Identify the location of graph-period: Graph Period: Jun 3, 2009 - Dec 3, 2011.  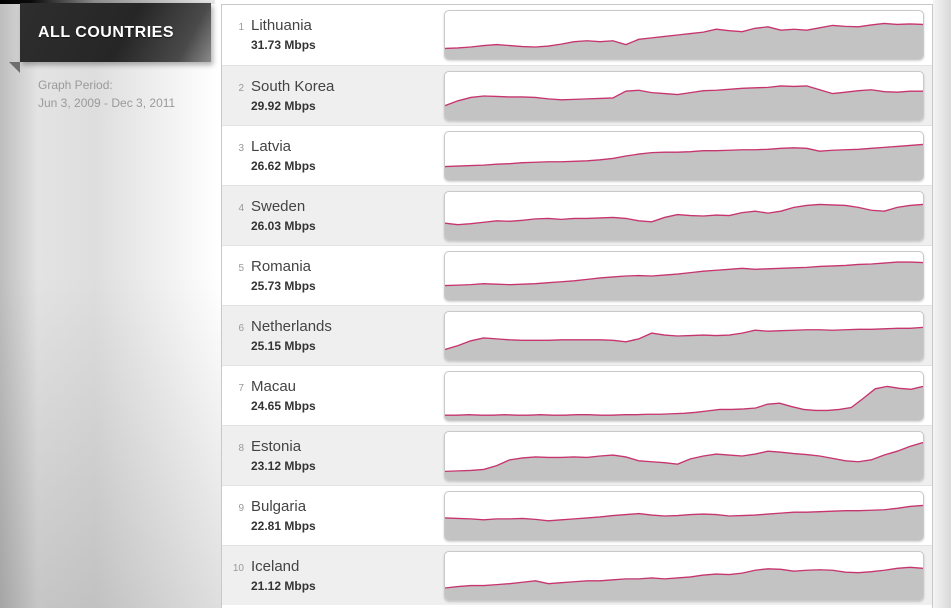
(128, 94).